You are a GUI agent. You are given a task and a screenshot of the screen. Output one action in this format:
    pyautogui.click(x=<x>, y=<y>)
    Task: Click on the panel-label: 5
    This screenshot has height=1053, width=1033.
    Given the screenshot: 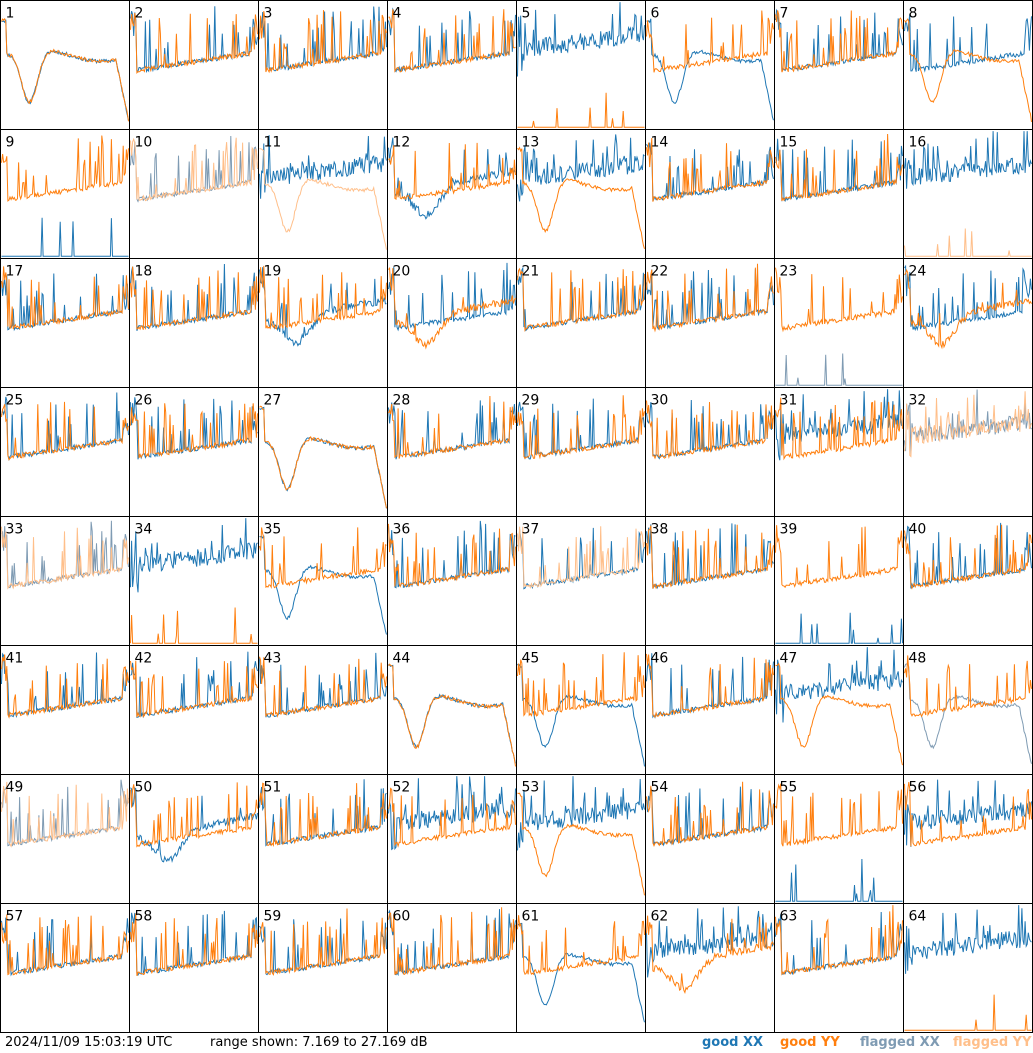 What is the action you would take?
    pyautogui.click(x=526, y=14)
    